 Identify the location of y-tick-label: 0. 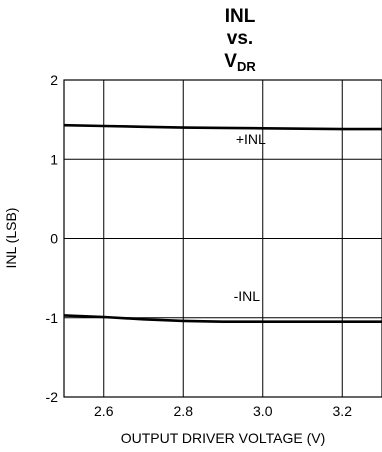
(54, 239).